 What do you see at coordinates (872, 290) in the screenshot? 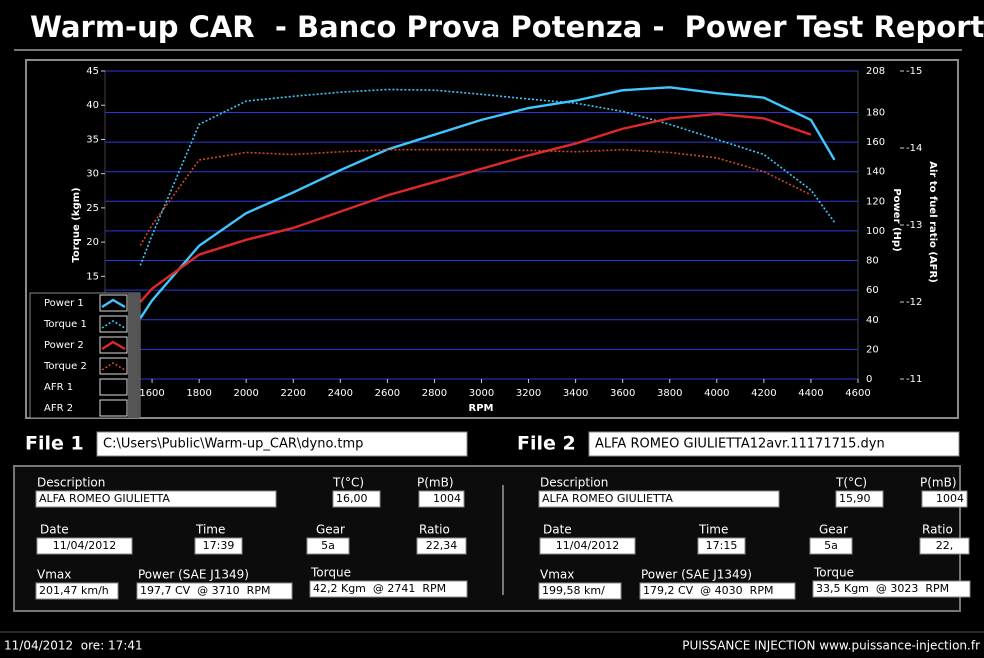
I see `y2-tick-label: 60` at bounding box center [872, 290].